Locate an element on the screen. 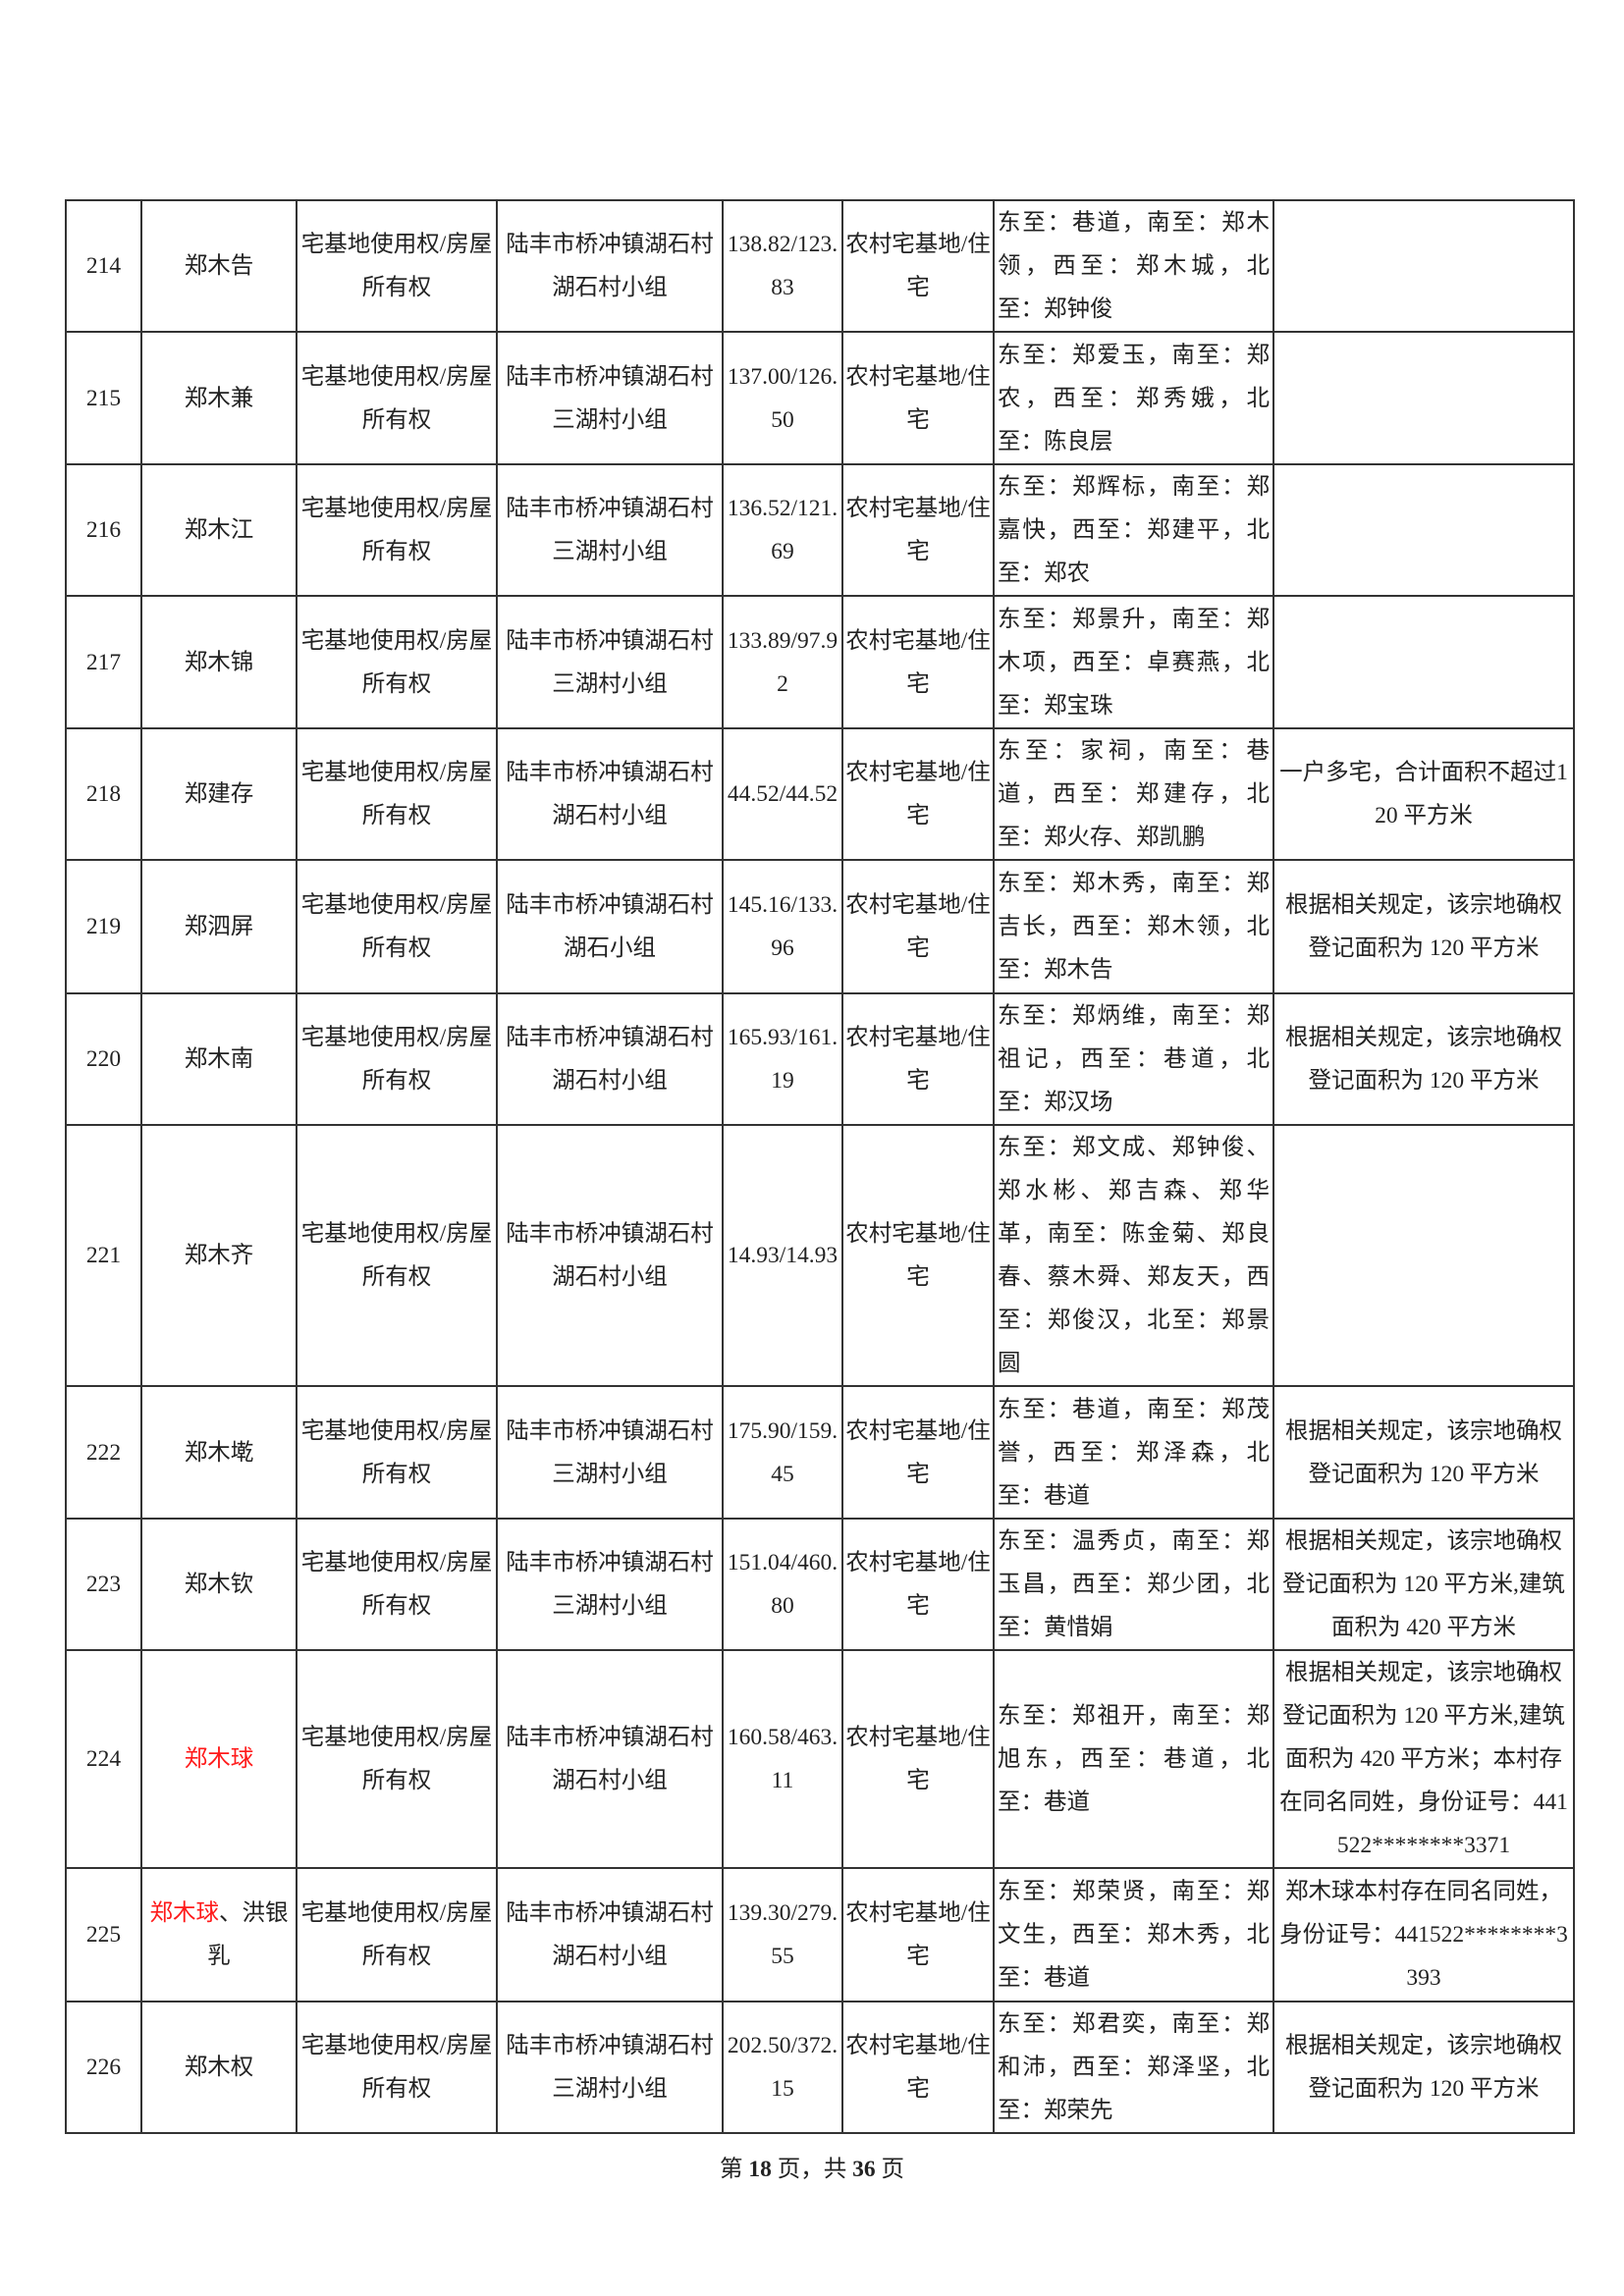 Image resolution: width=1624 pixels, height=2296 pixels. location: 陆丰市桥冲镇湖石村湖石小组 is located at coordinates (610, 926).